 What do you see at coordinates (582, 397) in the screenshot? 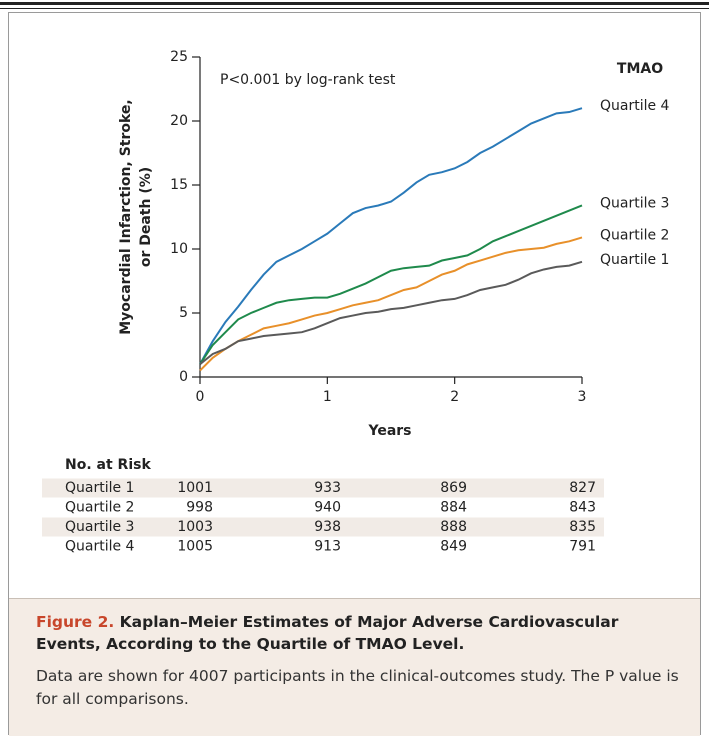
I see `x-tick-label: 3` at bounding box center [582, 397].